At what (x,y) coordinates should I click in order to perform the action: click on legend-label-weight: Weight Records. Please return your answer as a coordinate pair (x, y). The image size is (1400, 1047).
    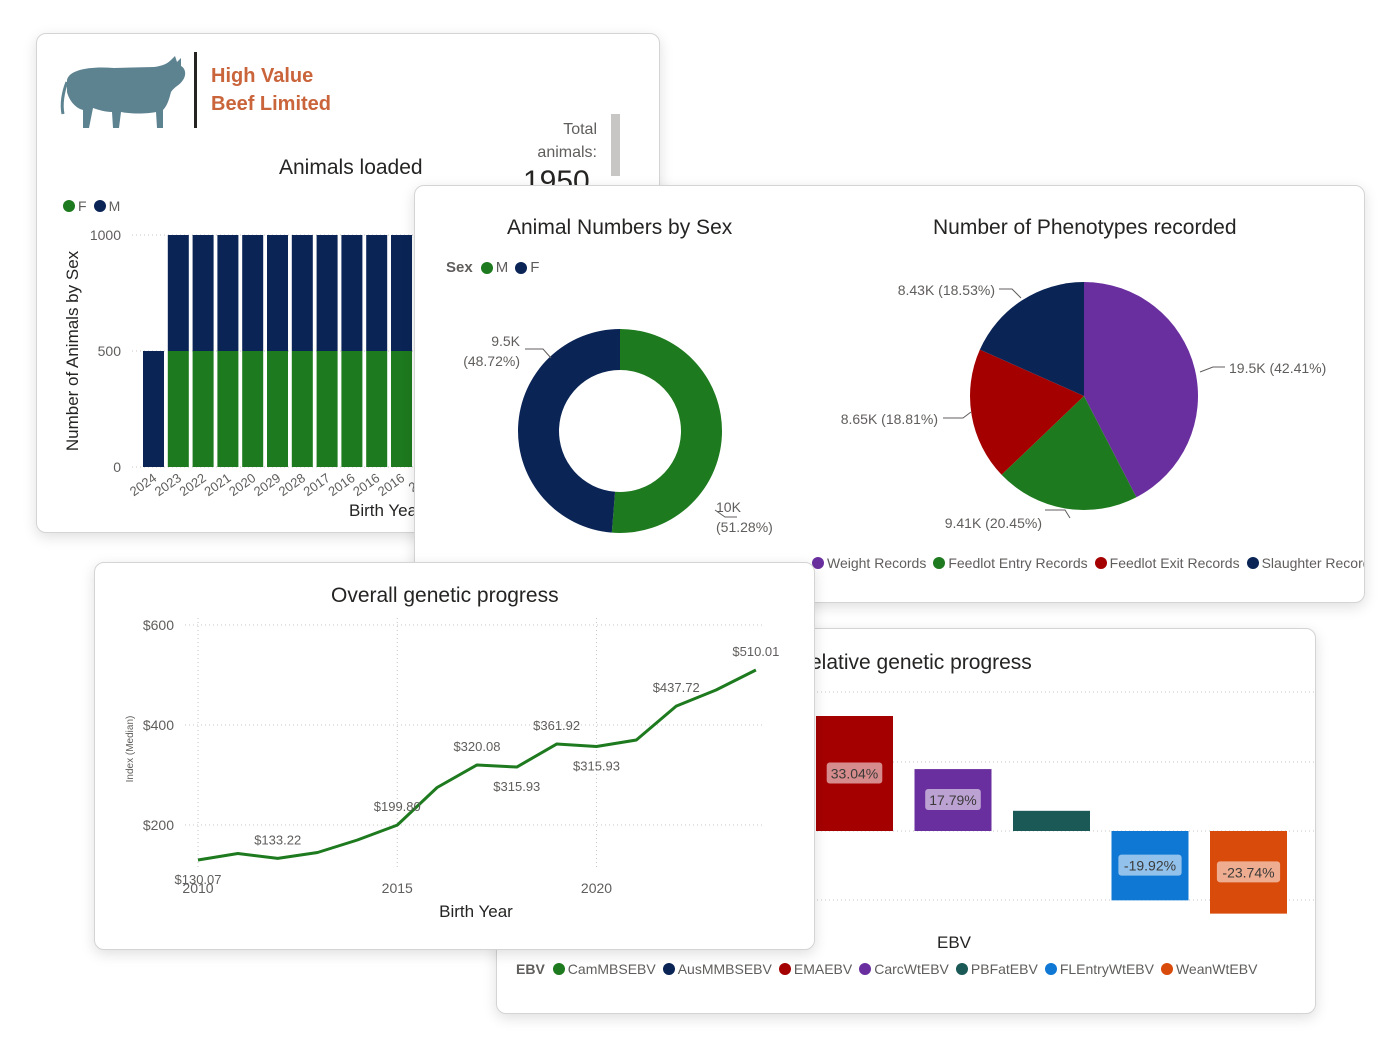
    Looking at the image, I should click on (877, 563).